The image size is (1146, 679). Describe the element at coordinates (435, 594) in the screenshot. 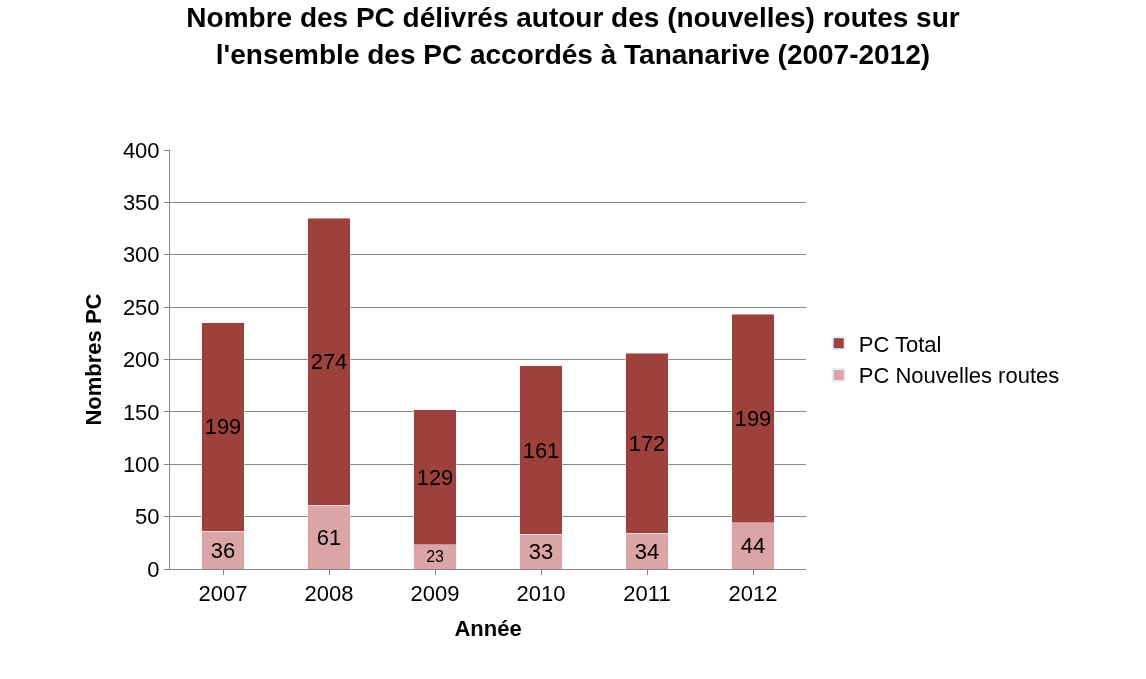

I see `x-tick-label: 2009` at that location.